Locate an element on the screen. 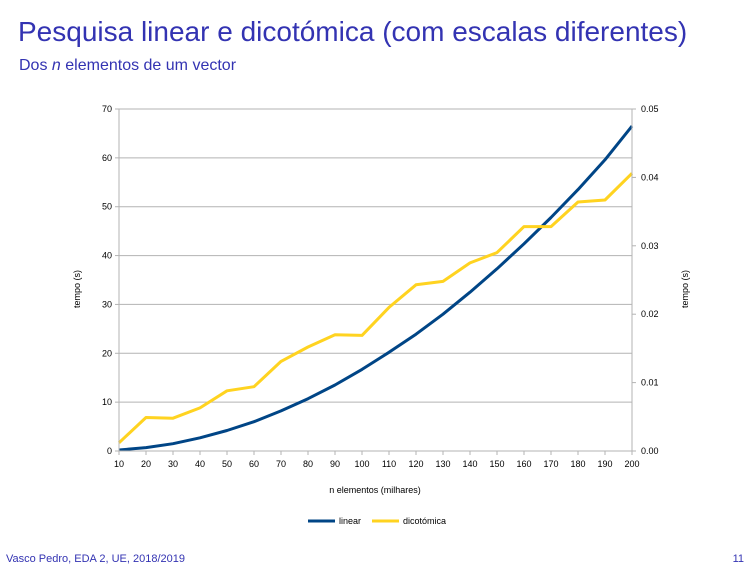 The width and height of the screenshot is (756, 567). x-tick-label: 170 is located at coordinates (550, 464).